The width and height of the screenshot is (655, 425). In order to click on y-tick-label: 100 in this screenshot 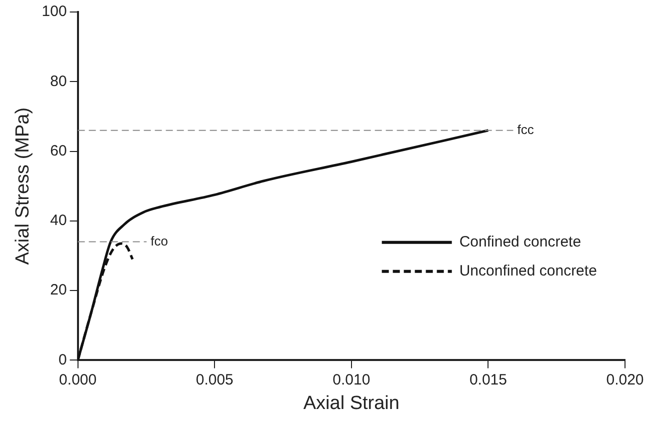, I will do `click(54, 11)`.